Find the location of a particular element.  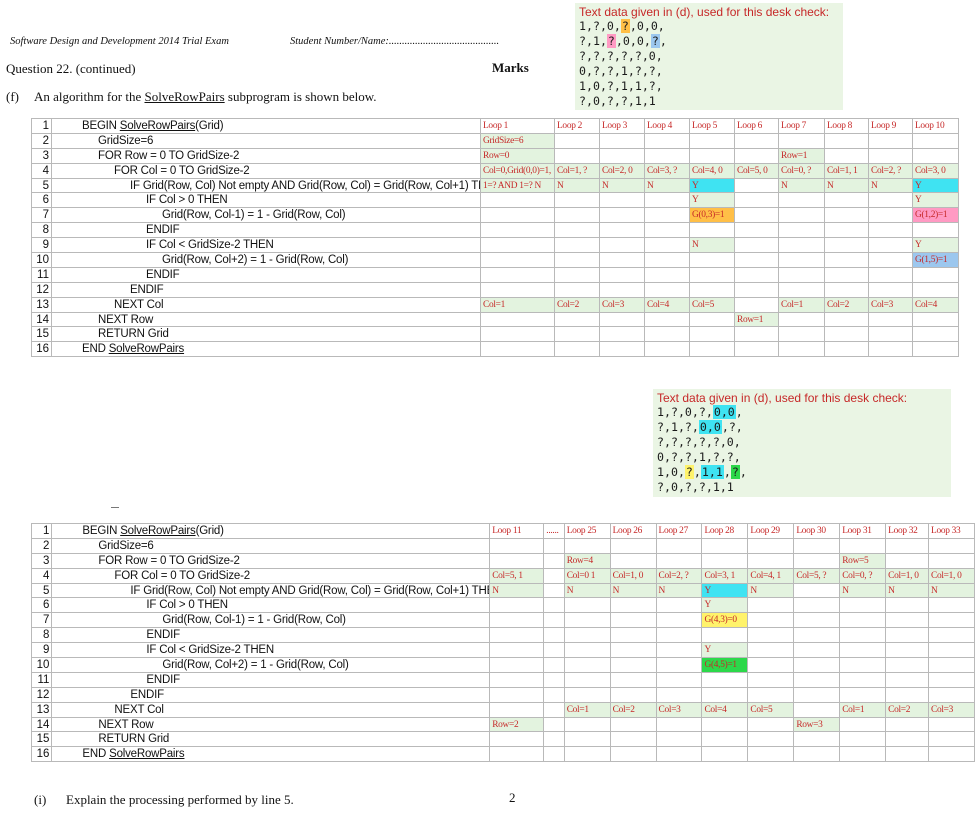

trace-cell: Col=3 is located at coordinates (679, 709).